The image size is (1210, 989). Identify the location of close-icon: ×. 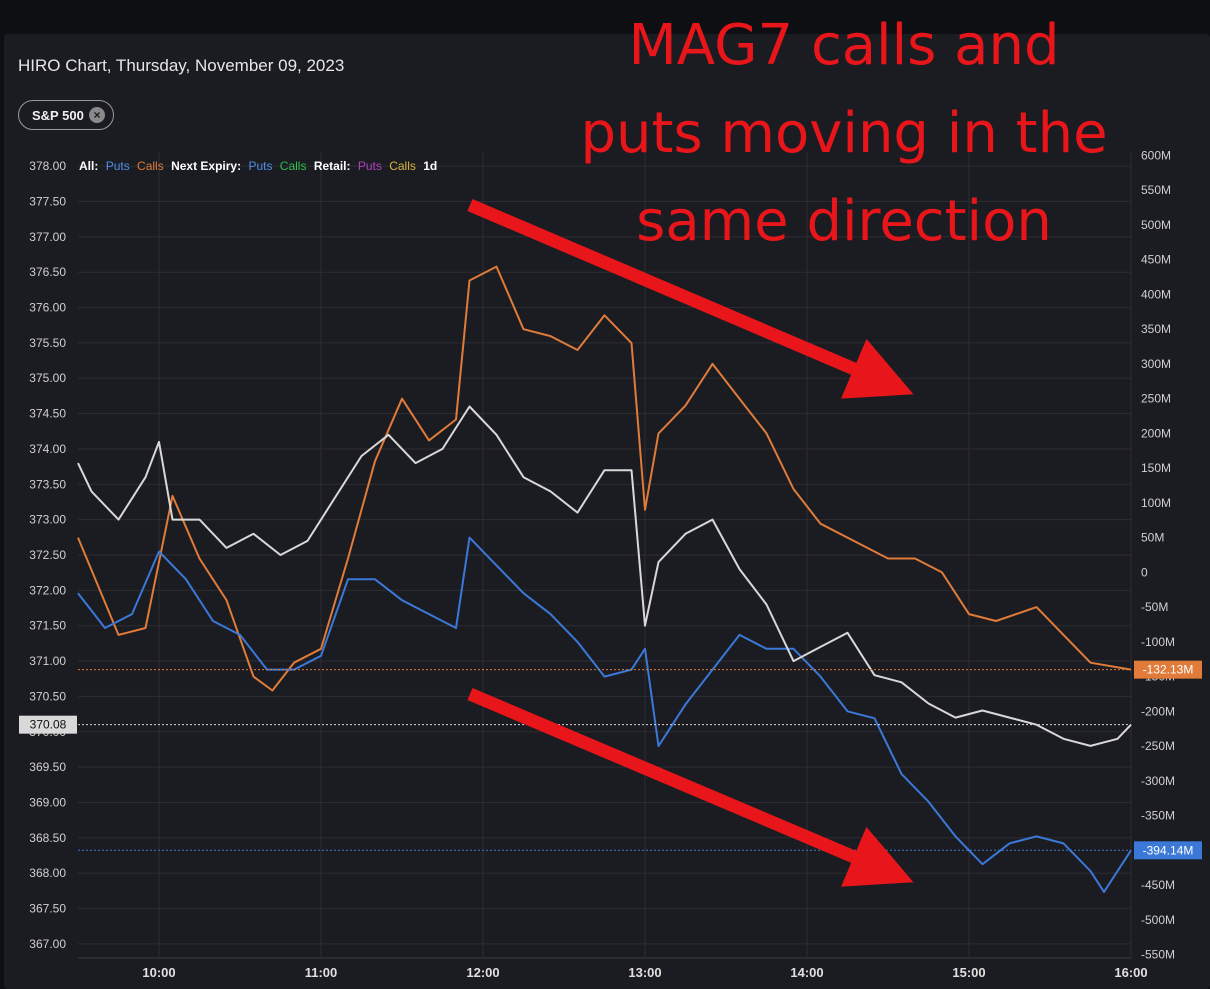
(97, 115).